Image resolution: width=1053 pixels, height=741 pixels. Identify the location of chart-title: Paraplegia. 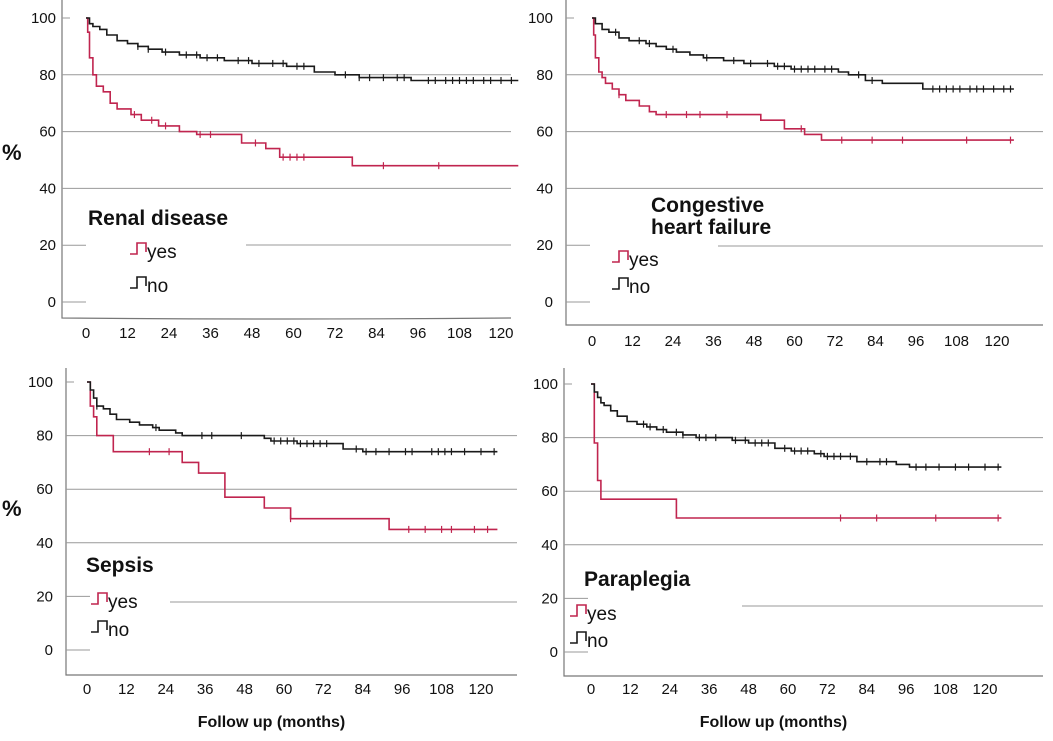
(637, 579).